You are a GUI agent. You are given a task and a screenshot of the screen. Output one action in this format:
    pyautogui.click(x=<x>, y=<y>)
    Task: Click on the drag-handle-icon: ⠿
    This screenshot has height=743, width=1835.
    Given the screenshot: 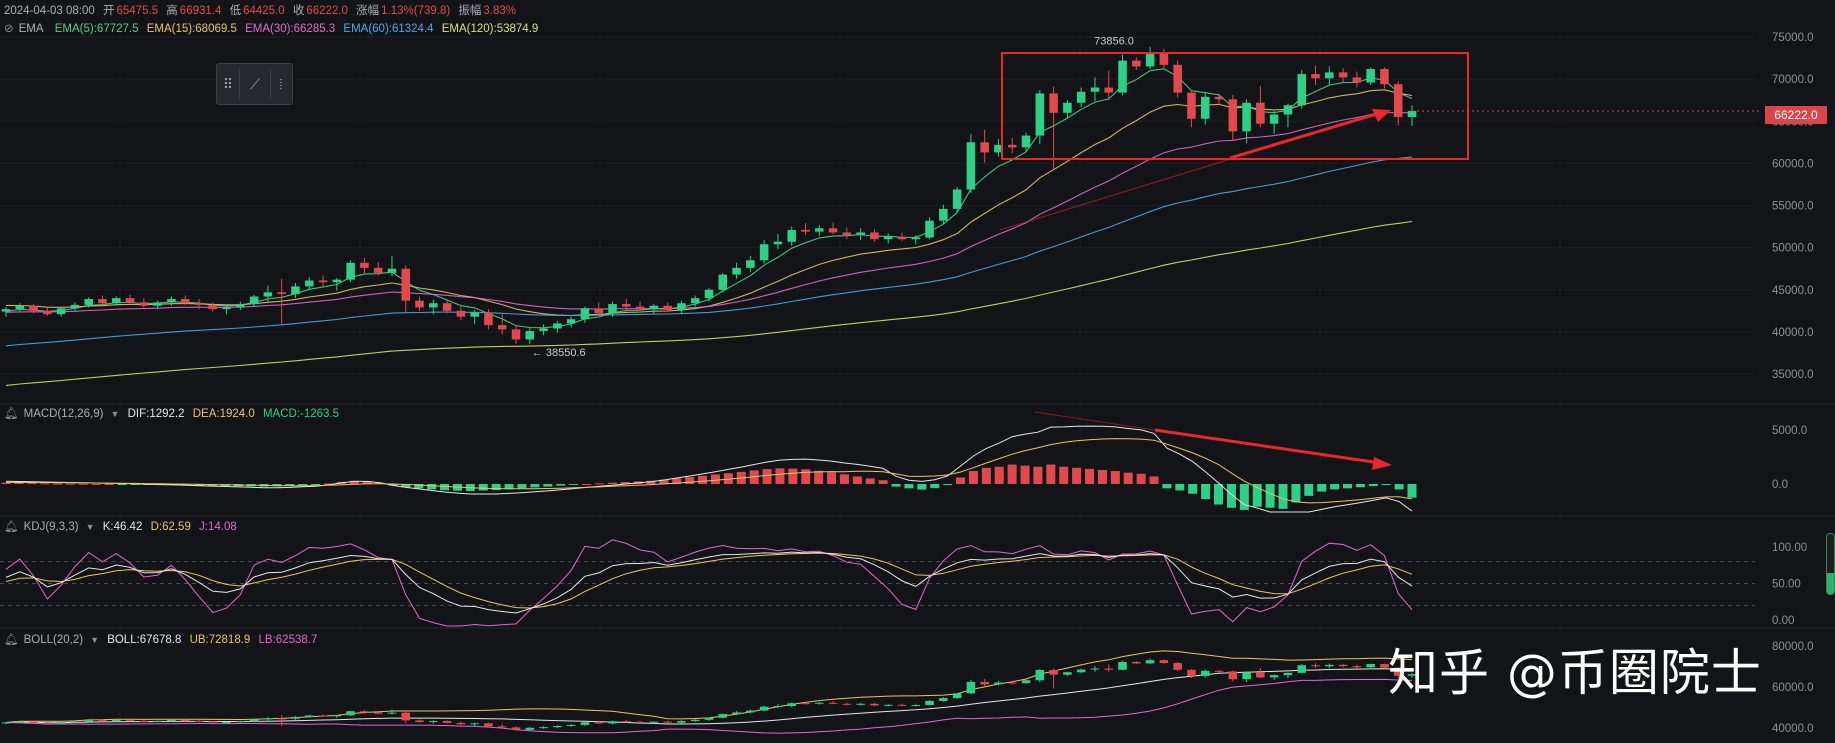 What is the action you would take?
    pyautogui.click(x=228, y=83)
    